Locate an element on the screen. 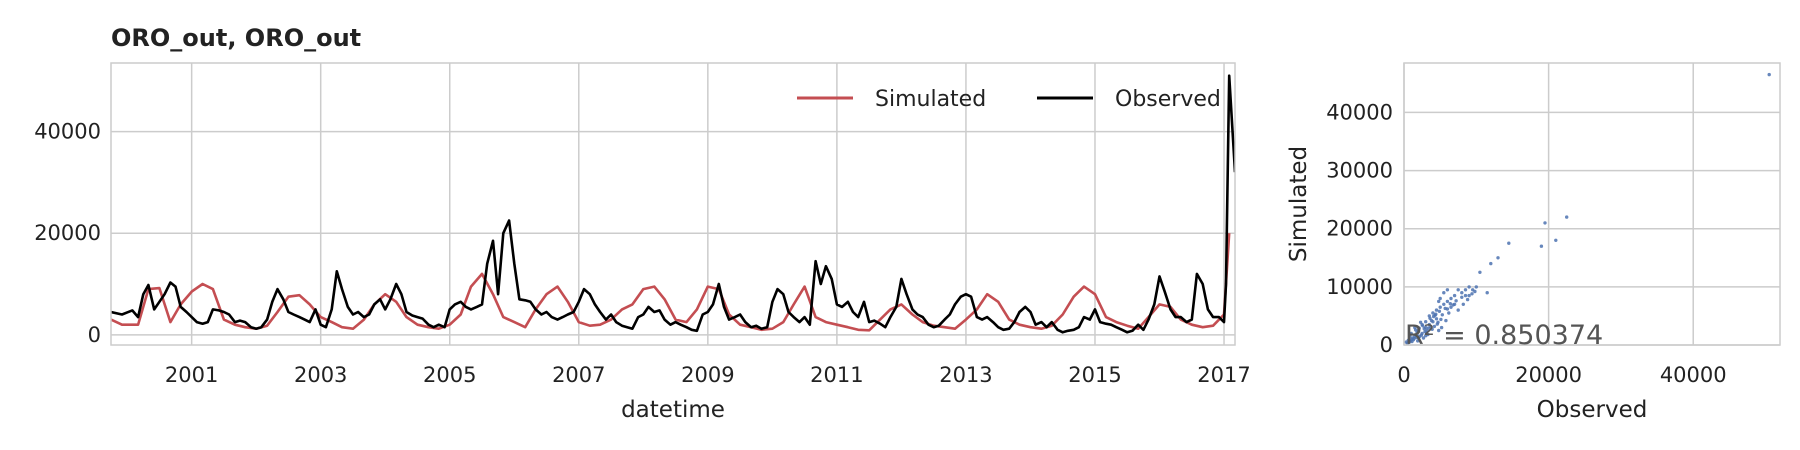  scatter-grid is located at coordinates (1591, 204).